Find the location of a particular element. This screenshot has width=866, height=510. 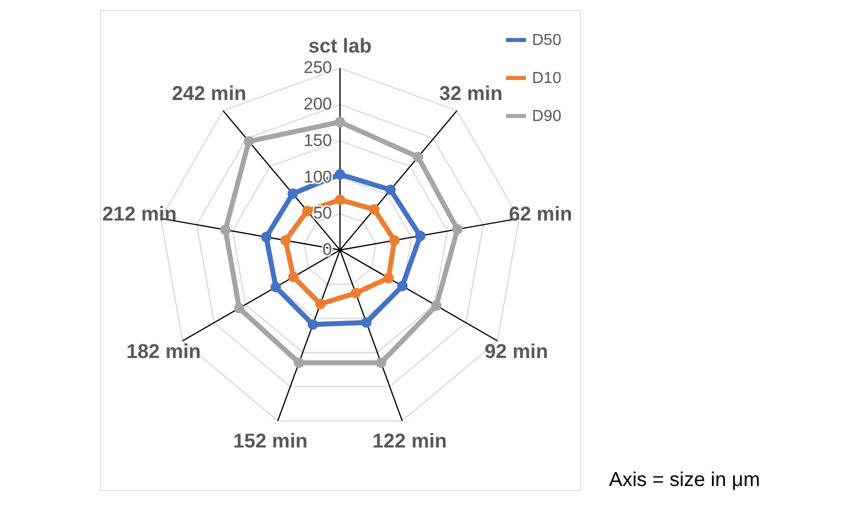

spoke-label: 242 min is located at coordinates (209, 94).